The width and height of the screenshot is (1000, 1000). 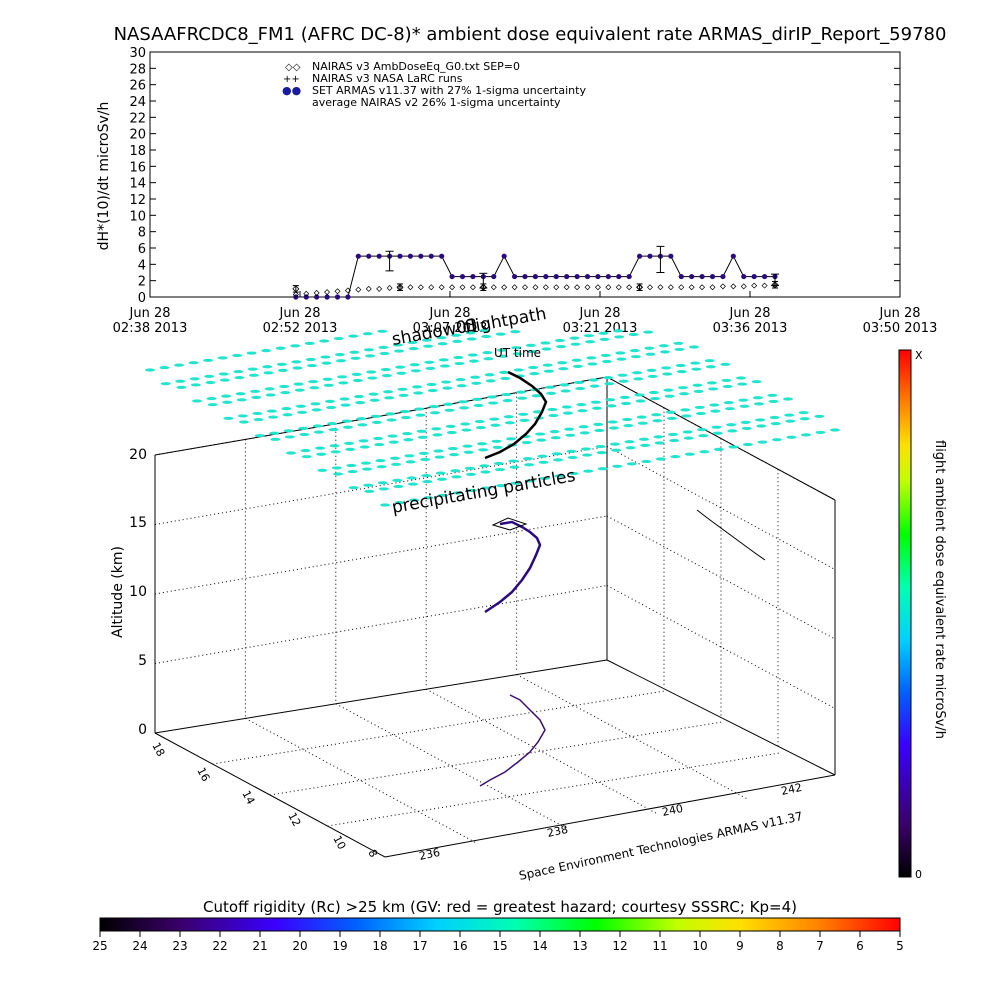 I want to click on bottom-tick-label: 9, so click(x=740, y=946).